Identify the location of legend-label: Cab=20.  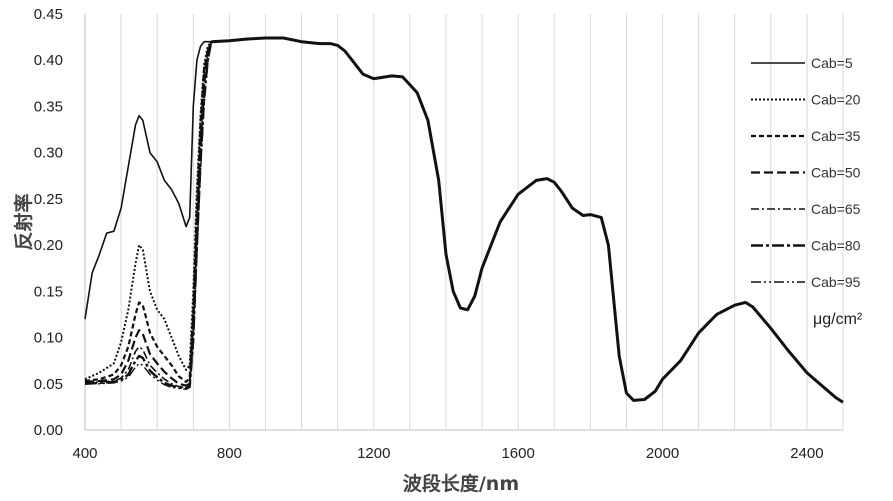
(836, 100).